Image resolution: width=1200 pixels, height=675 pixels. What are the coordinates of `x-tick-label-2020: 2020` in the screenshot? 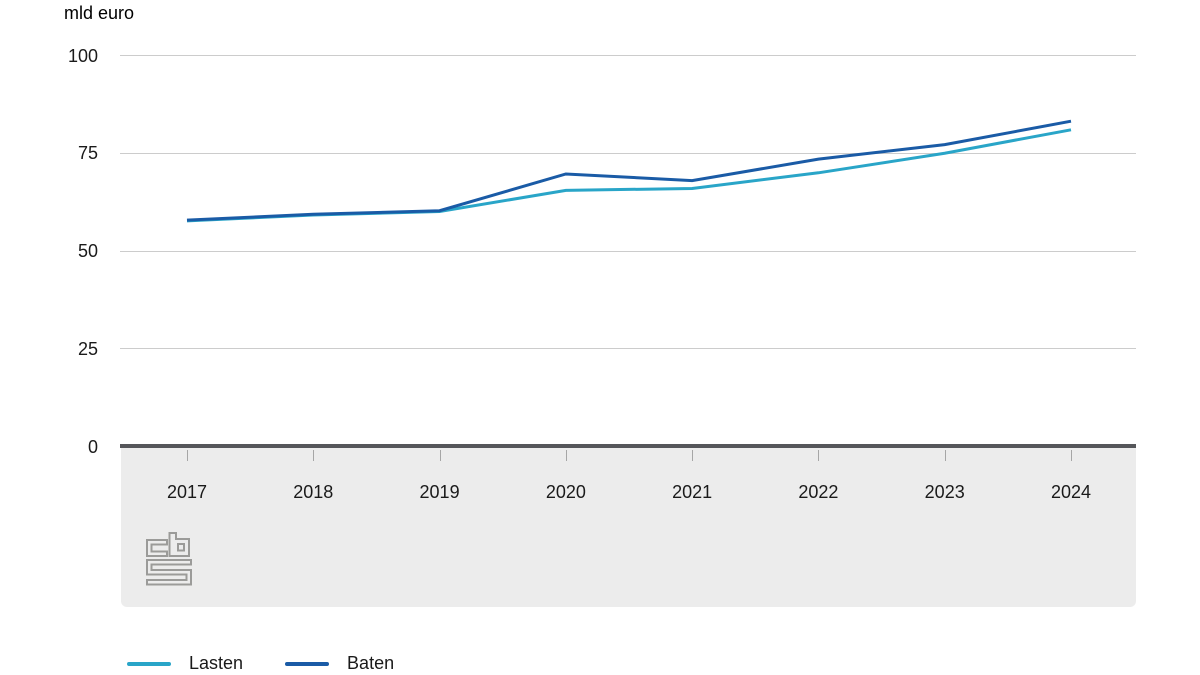 It's located at (565, 492).